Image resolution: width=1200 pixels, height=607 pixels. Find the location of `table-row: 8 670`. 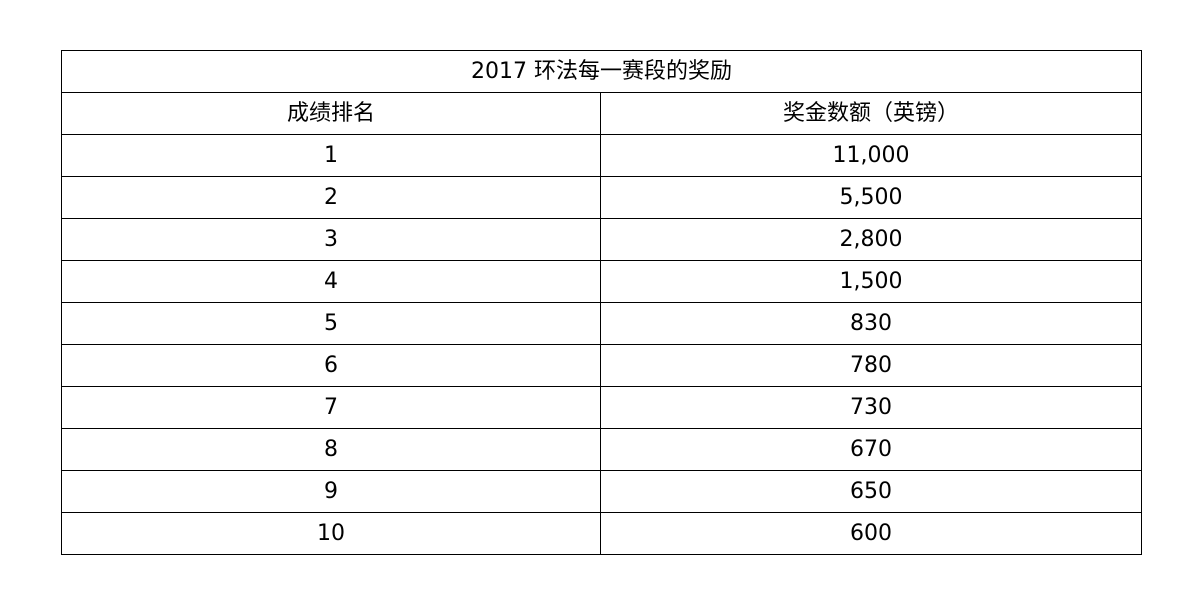

table-row: 8 670 is located at coordinates (602, 449).